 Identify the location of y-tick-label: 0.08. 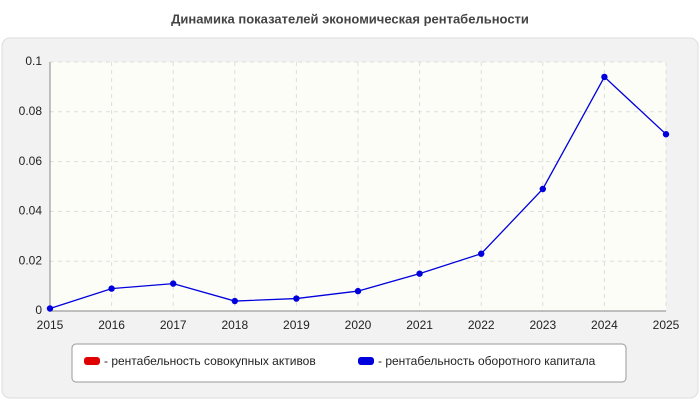
(31, 111).